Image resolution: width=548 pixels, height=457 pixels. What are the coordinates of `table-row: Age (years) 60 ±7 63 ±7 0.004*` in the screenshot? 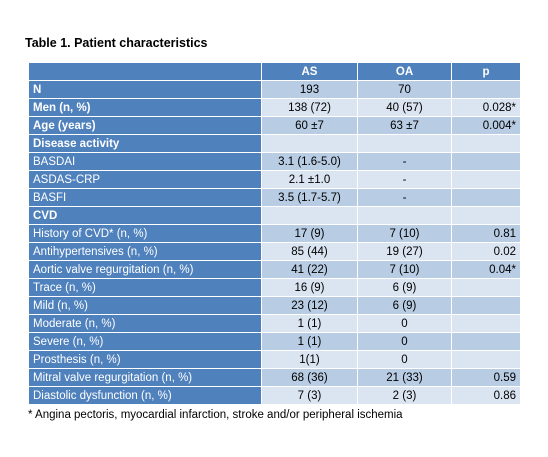 It's located at (274, 125).